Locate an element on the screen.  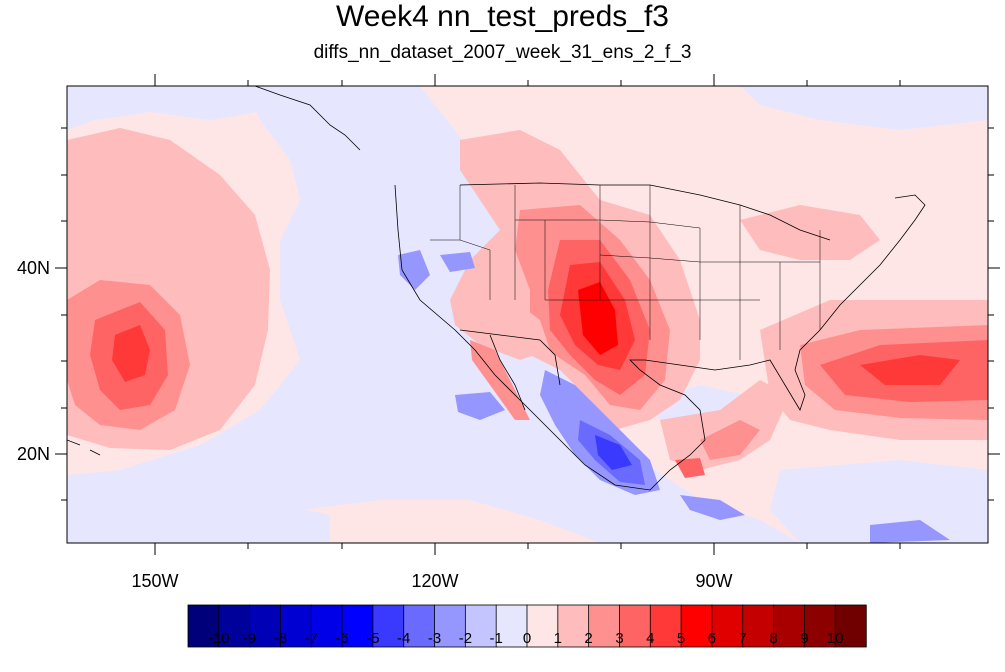
colorbar is located at coordinates (527, 626).